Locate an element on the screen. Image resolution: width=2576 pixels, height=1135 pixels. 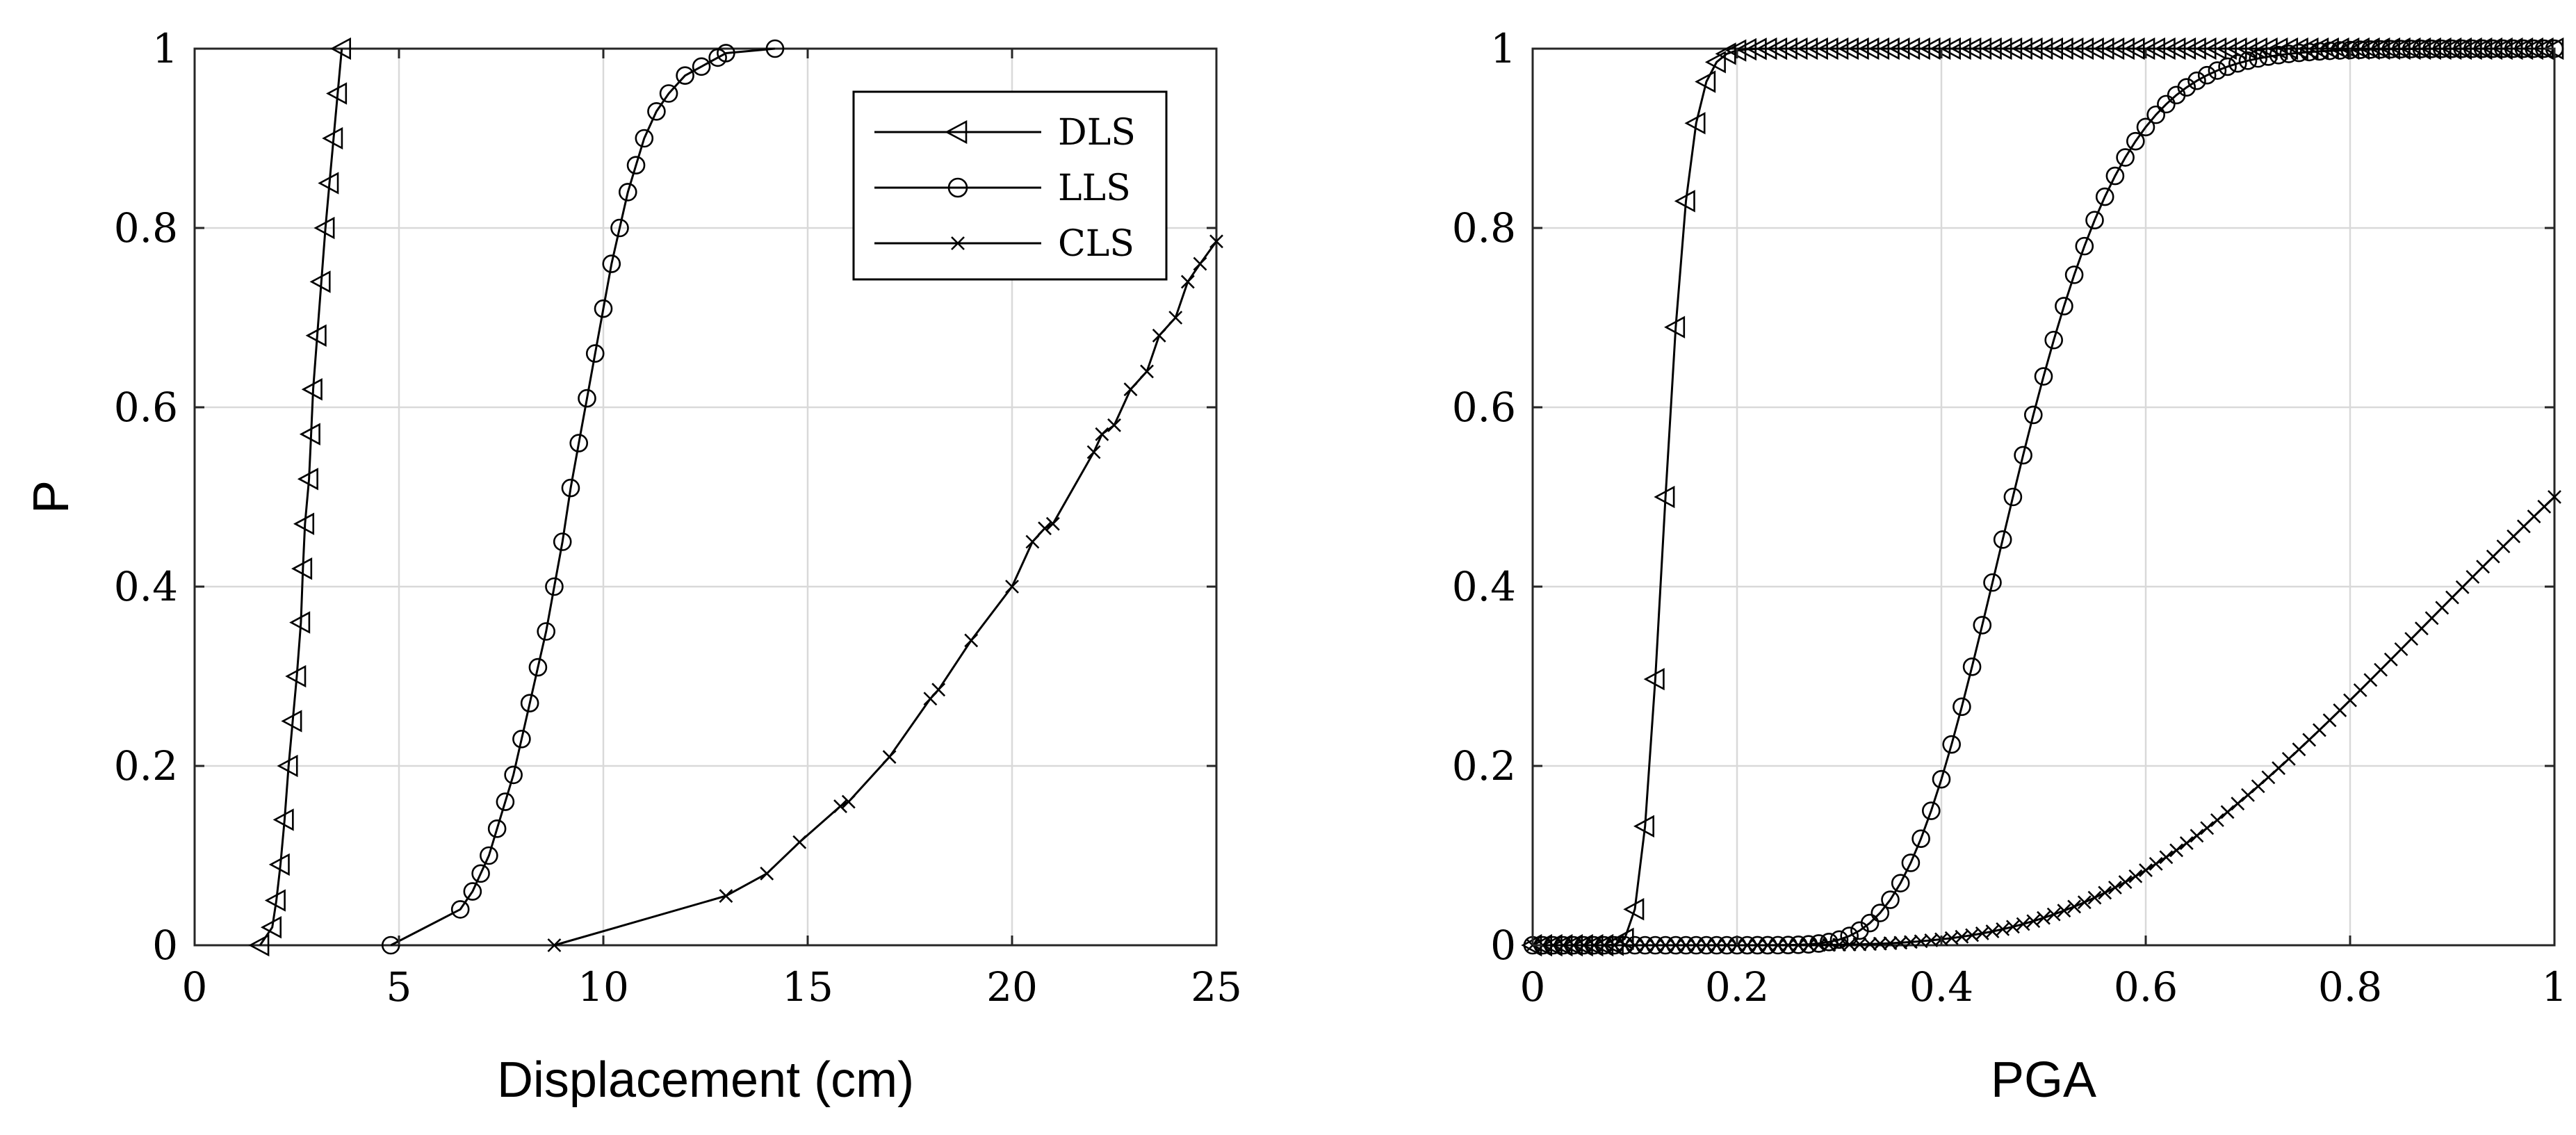
y-tick-label-left: 0.8 is located at coordinates (146, 228).